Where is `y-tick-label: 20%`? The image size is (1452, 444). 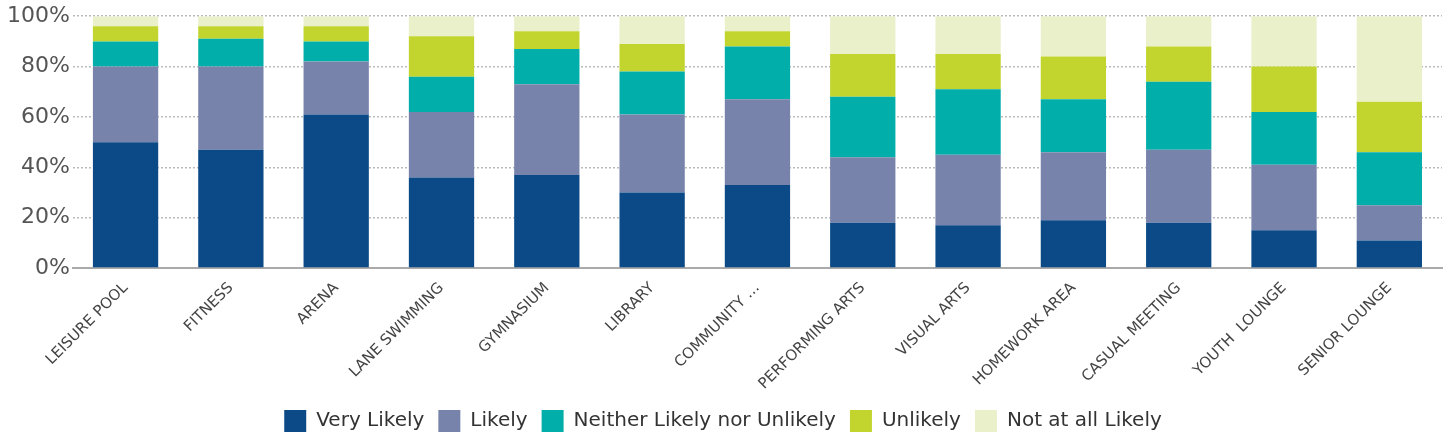
y-tick-label: 20% is located at coordinates (45, 216).